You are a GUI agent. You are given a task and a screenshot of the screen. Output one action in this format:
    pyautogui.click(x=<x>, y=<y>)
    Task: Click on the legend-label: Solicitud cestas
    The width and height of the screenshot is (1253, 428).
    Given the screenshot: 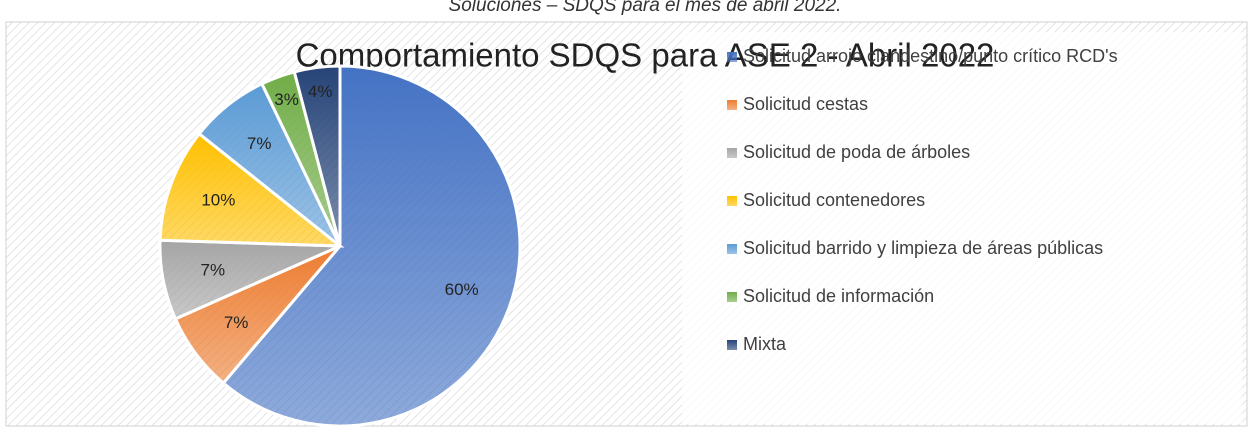 What is the action you would take?
    pyautogui.click(x=805, y=104)
    